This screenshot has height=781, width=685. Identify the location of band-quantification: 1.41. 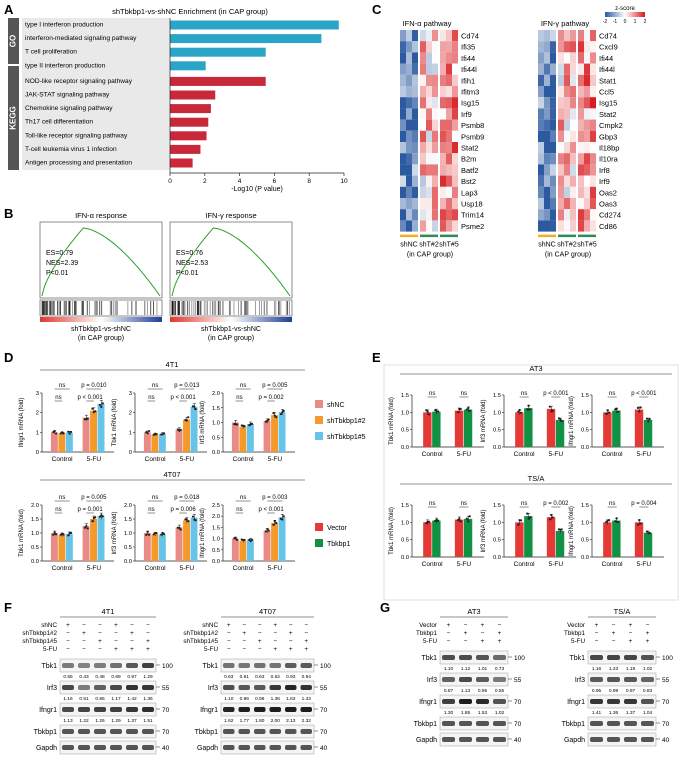
(597, 713).